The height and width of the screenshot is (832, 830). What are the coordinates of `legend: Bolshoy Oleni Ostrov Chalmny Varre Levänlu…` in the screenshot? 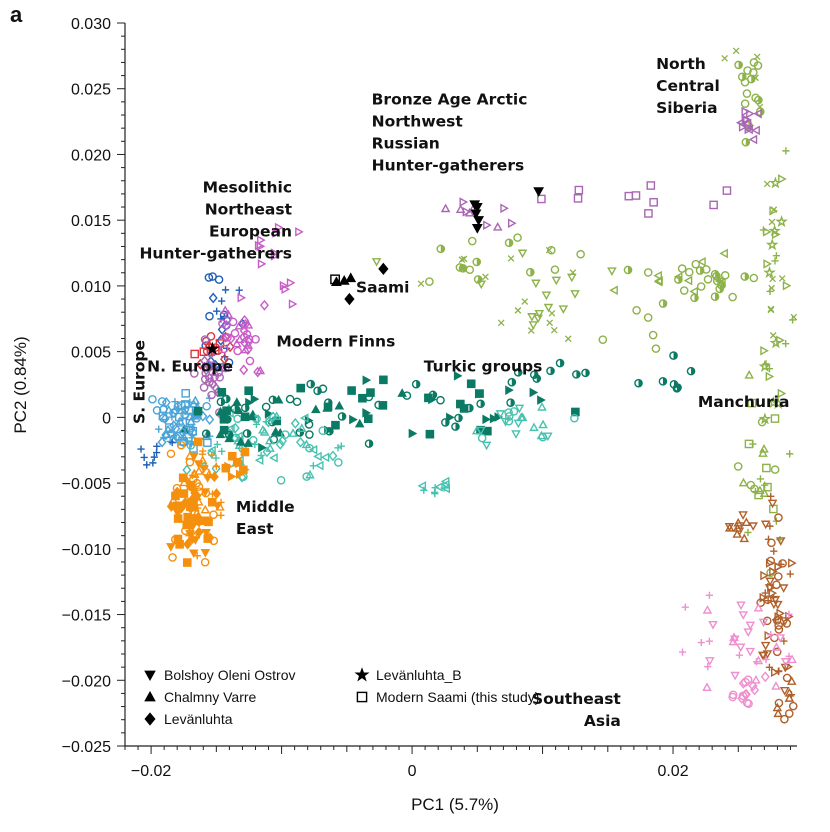 It's located at (341, 697).